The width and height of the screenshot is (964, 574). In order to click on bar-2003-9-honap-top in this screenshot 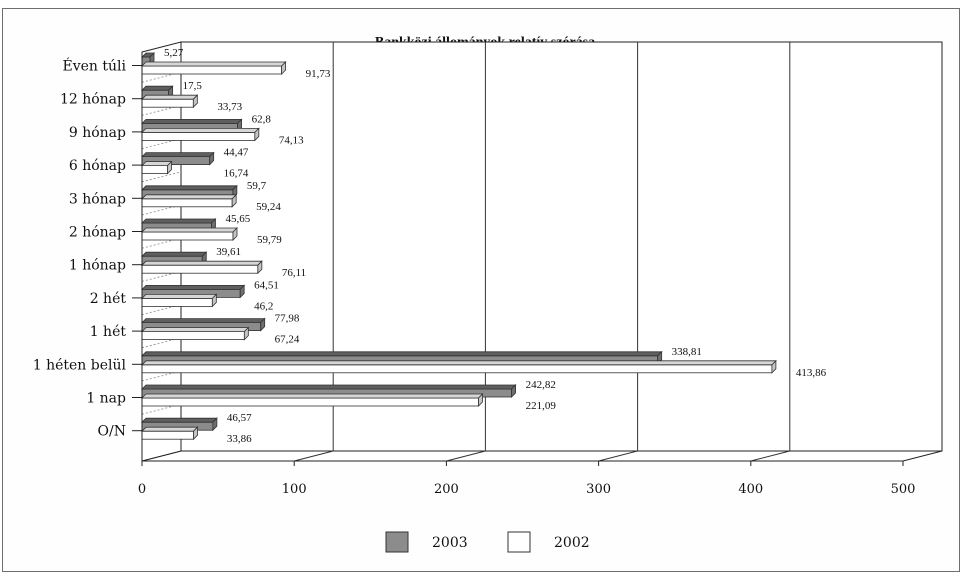, I will do `click(192, 121)`.